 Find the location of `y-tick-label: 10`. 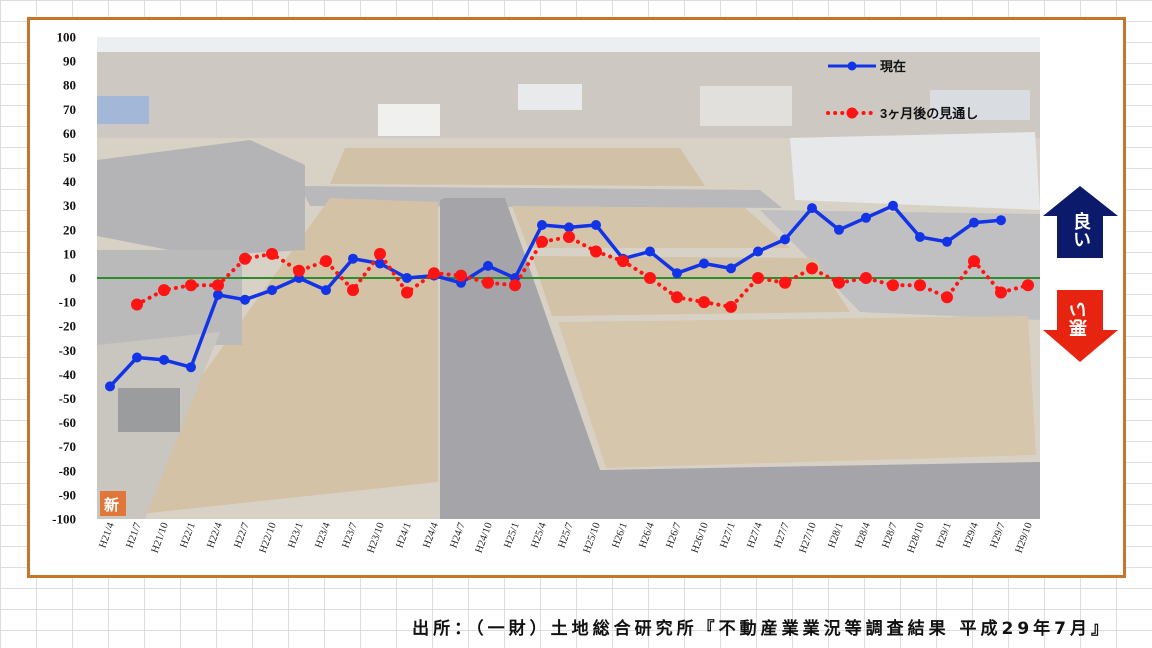

y-tick-label: 10 is located at coordinates (69, 253).